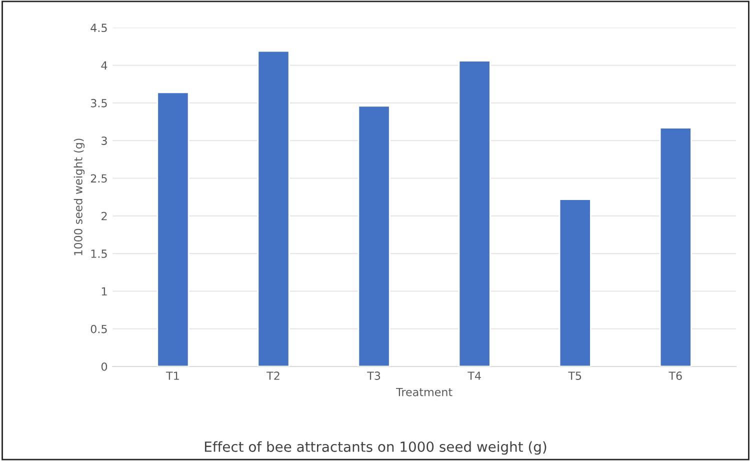 This screenshot has height=461, width=751. Describe the element at coordinates (98, 103) in the screenshot. I see `y-tick-label: 3.5` at that location.